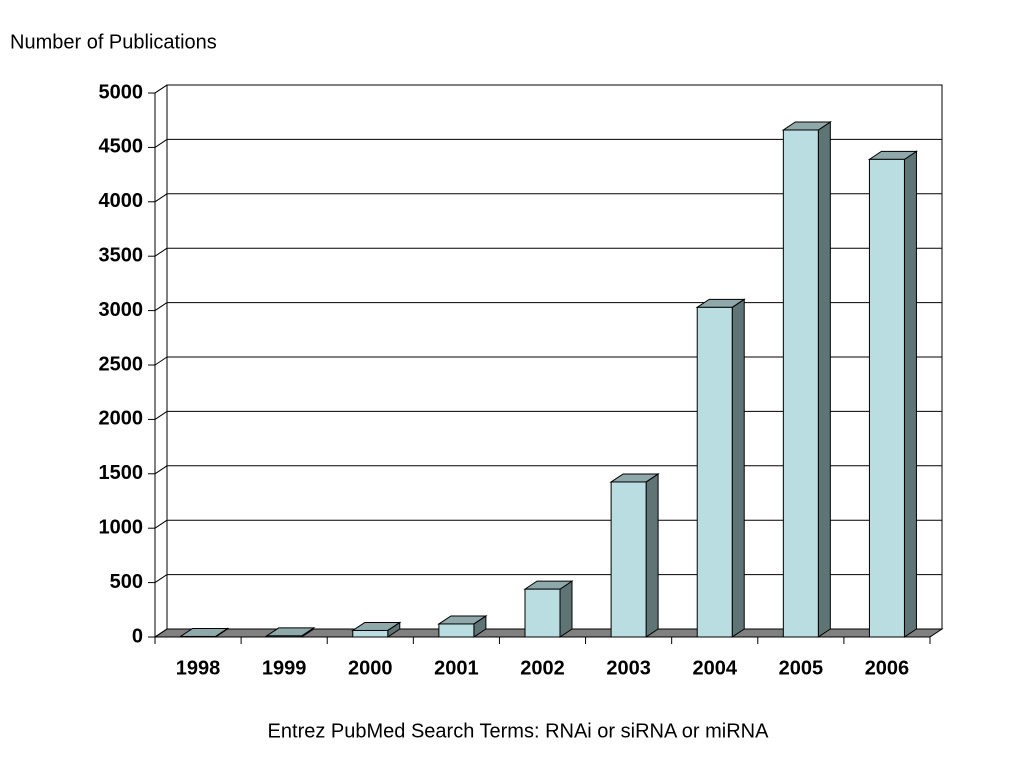  I want to click on y-tick-label: 4000, so click(121, 201).